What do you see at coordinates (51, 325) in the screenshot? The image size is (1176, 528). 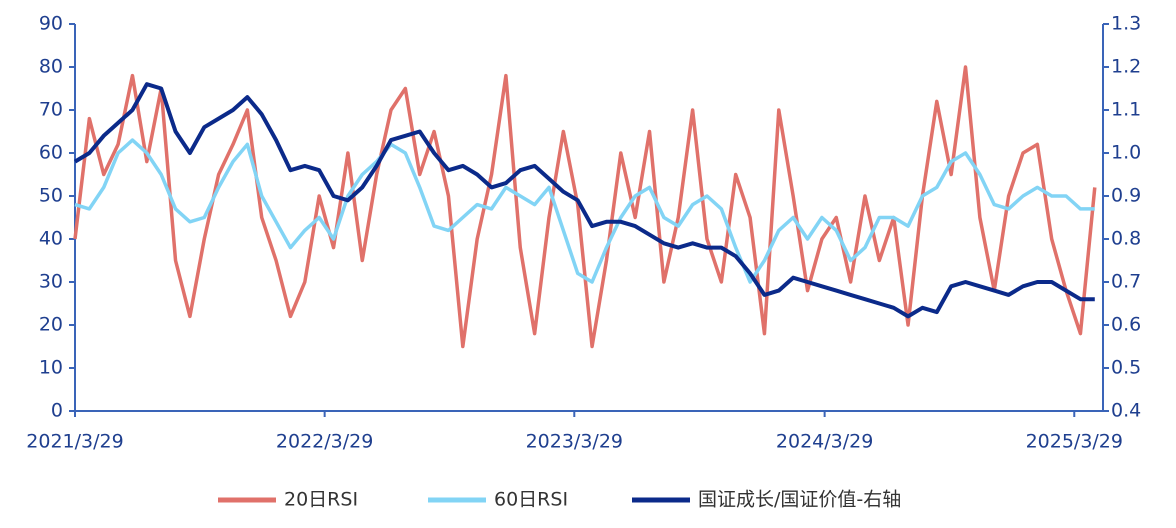 I see `y-tick-label: 20` at bounding box center [51, 325].